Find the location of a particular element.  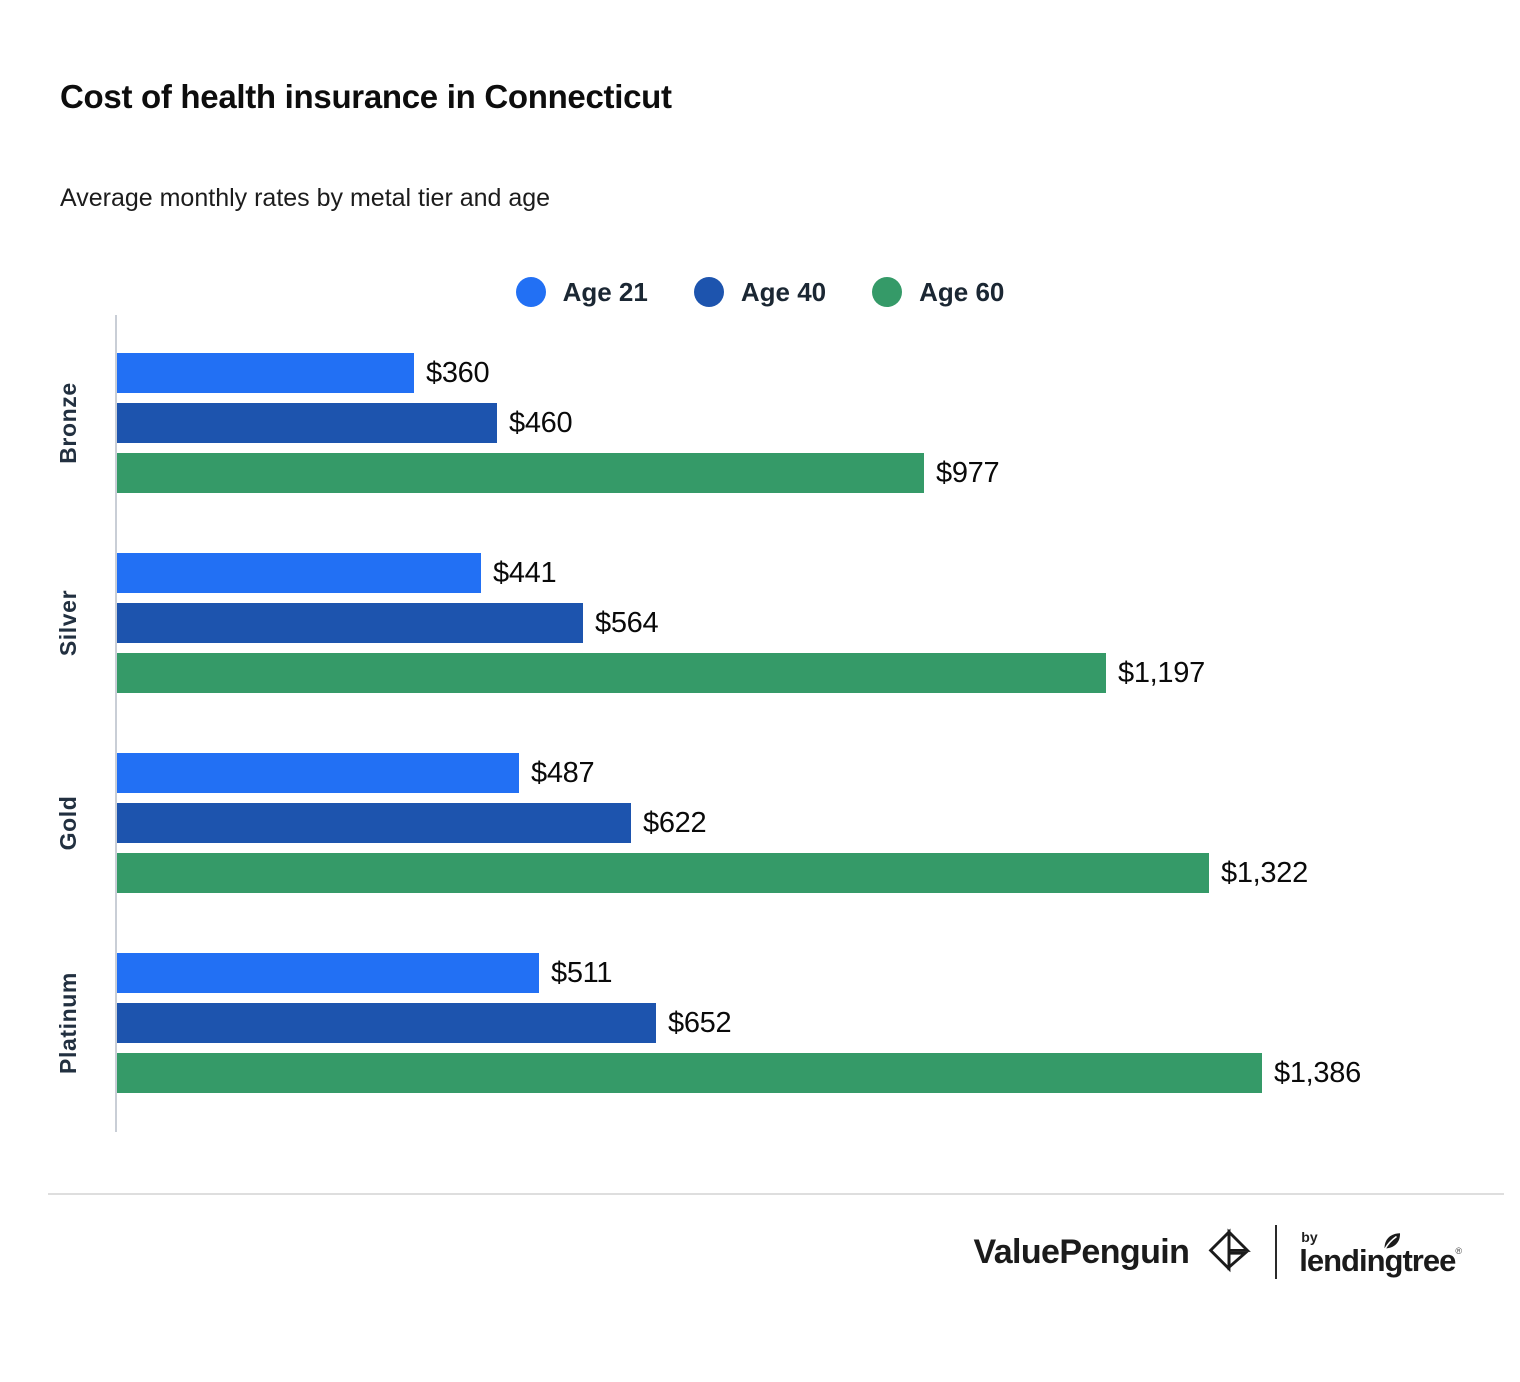

bar-group-bronze: Bronze $360 $460 $977 is located at coordinates (787, 423).